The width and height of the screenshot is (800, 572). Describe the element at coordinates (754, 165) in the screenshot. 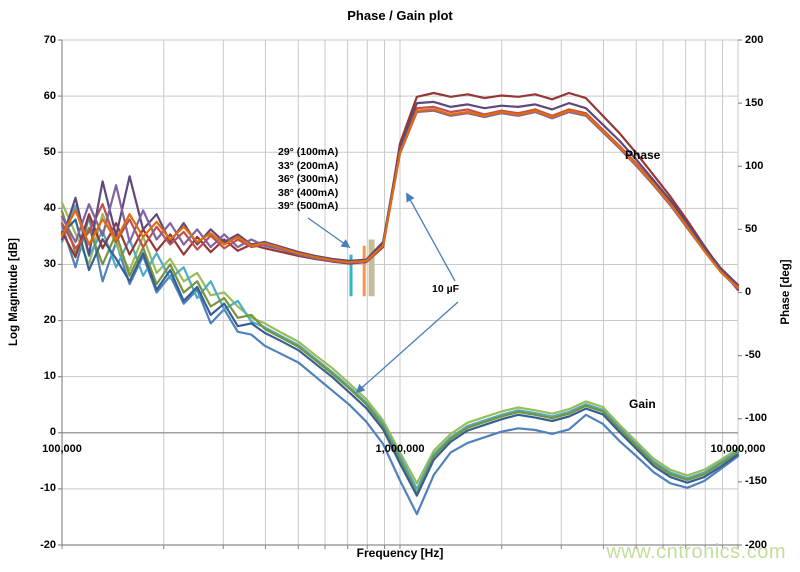

I see `y-tick-right: 100` at that location.